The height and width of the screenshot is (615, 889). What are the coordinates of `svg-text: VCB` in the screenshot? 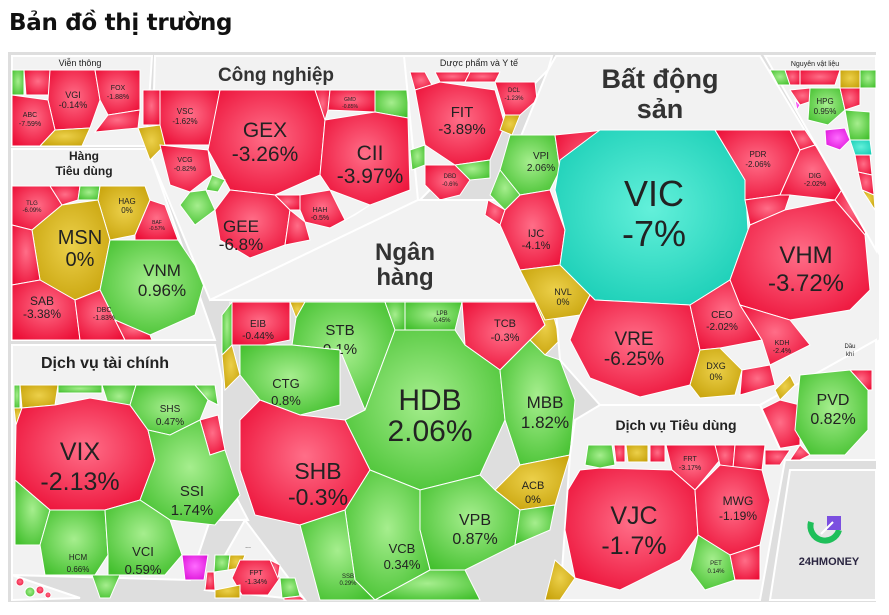 It's located at (402, 548).